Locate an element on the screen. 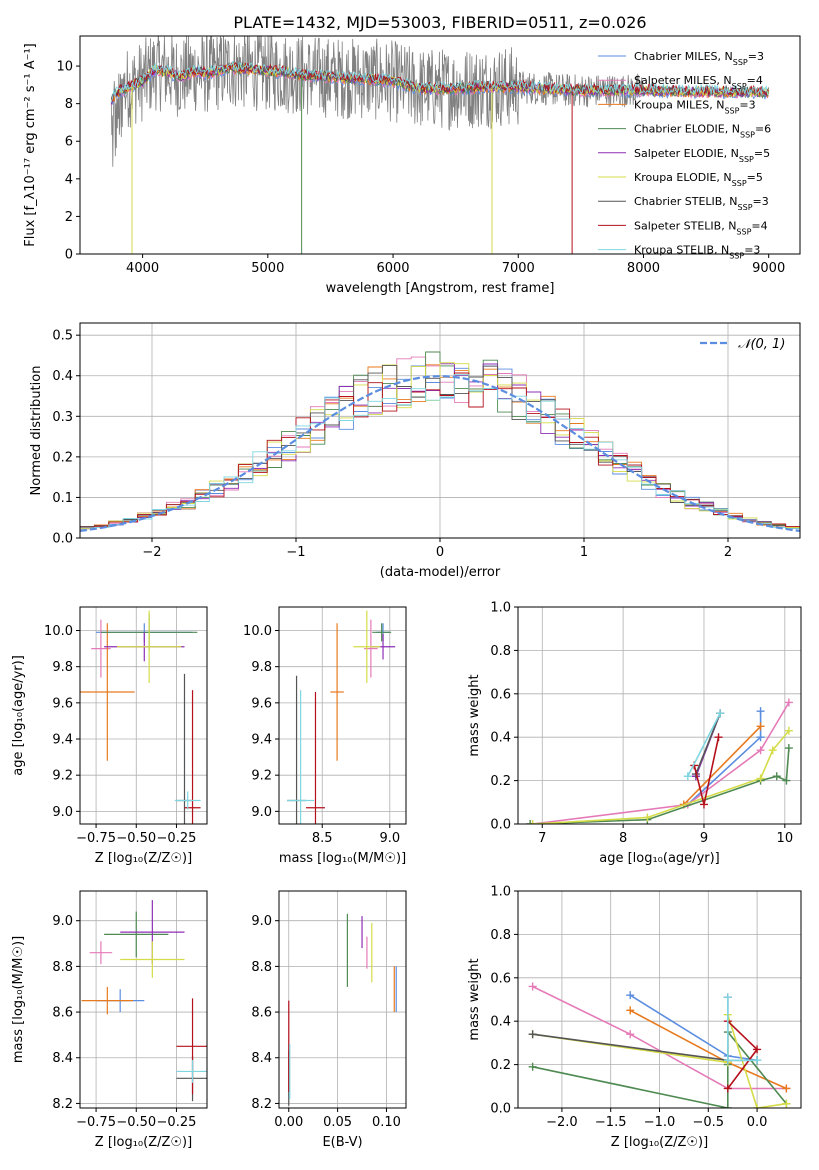 The image size is (819, 1170). x-tick-label: 0 is located at coordinates (440, 552).